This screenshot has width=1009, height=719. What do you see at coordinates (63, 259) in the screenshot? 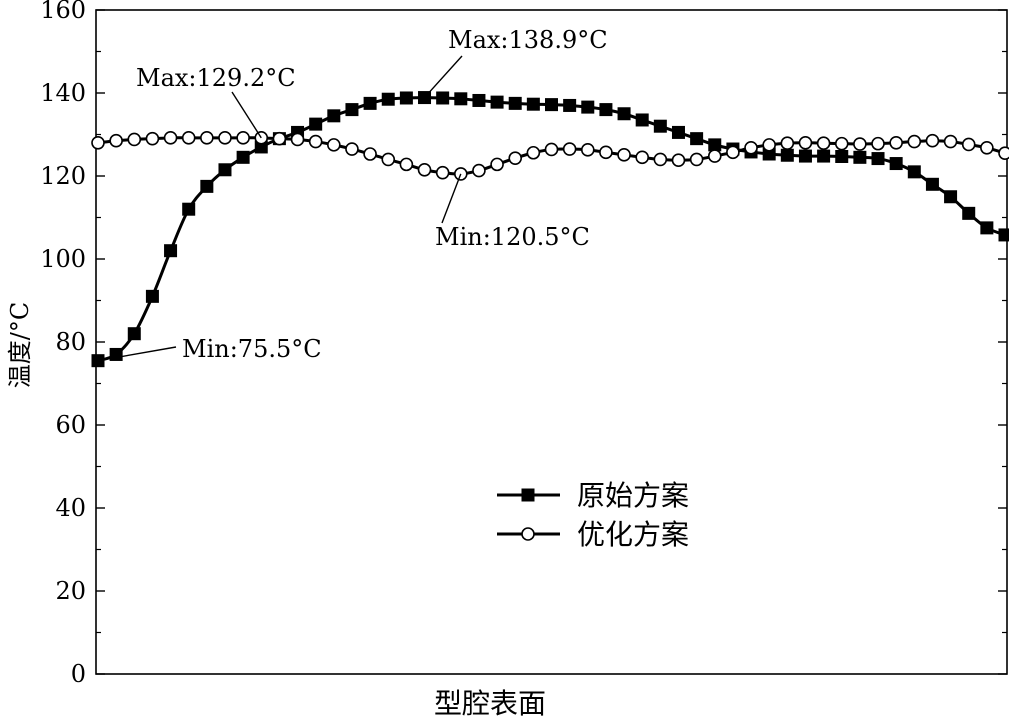
I see `y-tick-label: 100` at bounding box center [63, 259].